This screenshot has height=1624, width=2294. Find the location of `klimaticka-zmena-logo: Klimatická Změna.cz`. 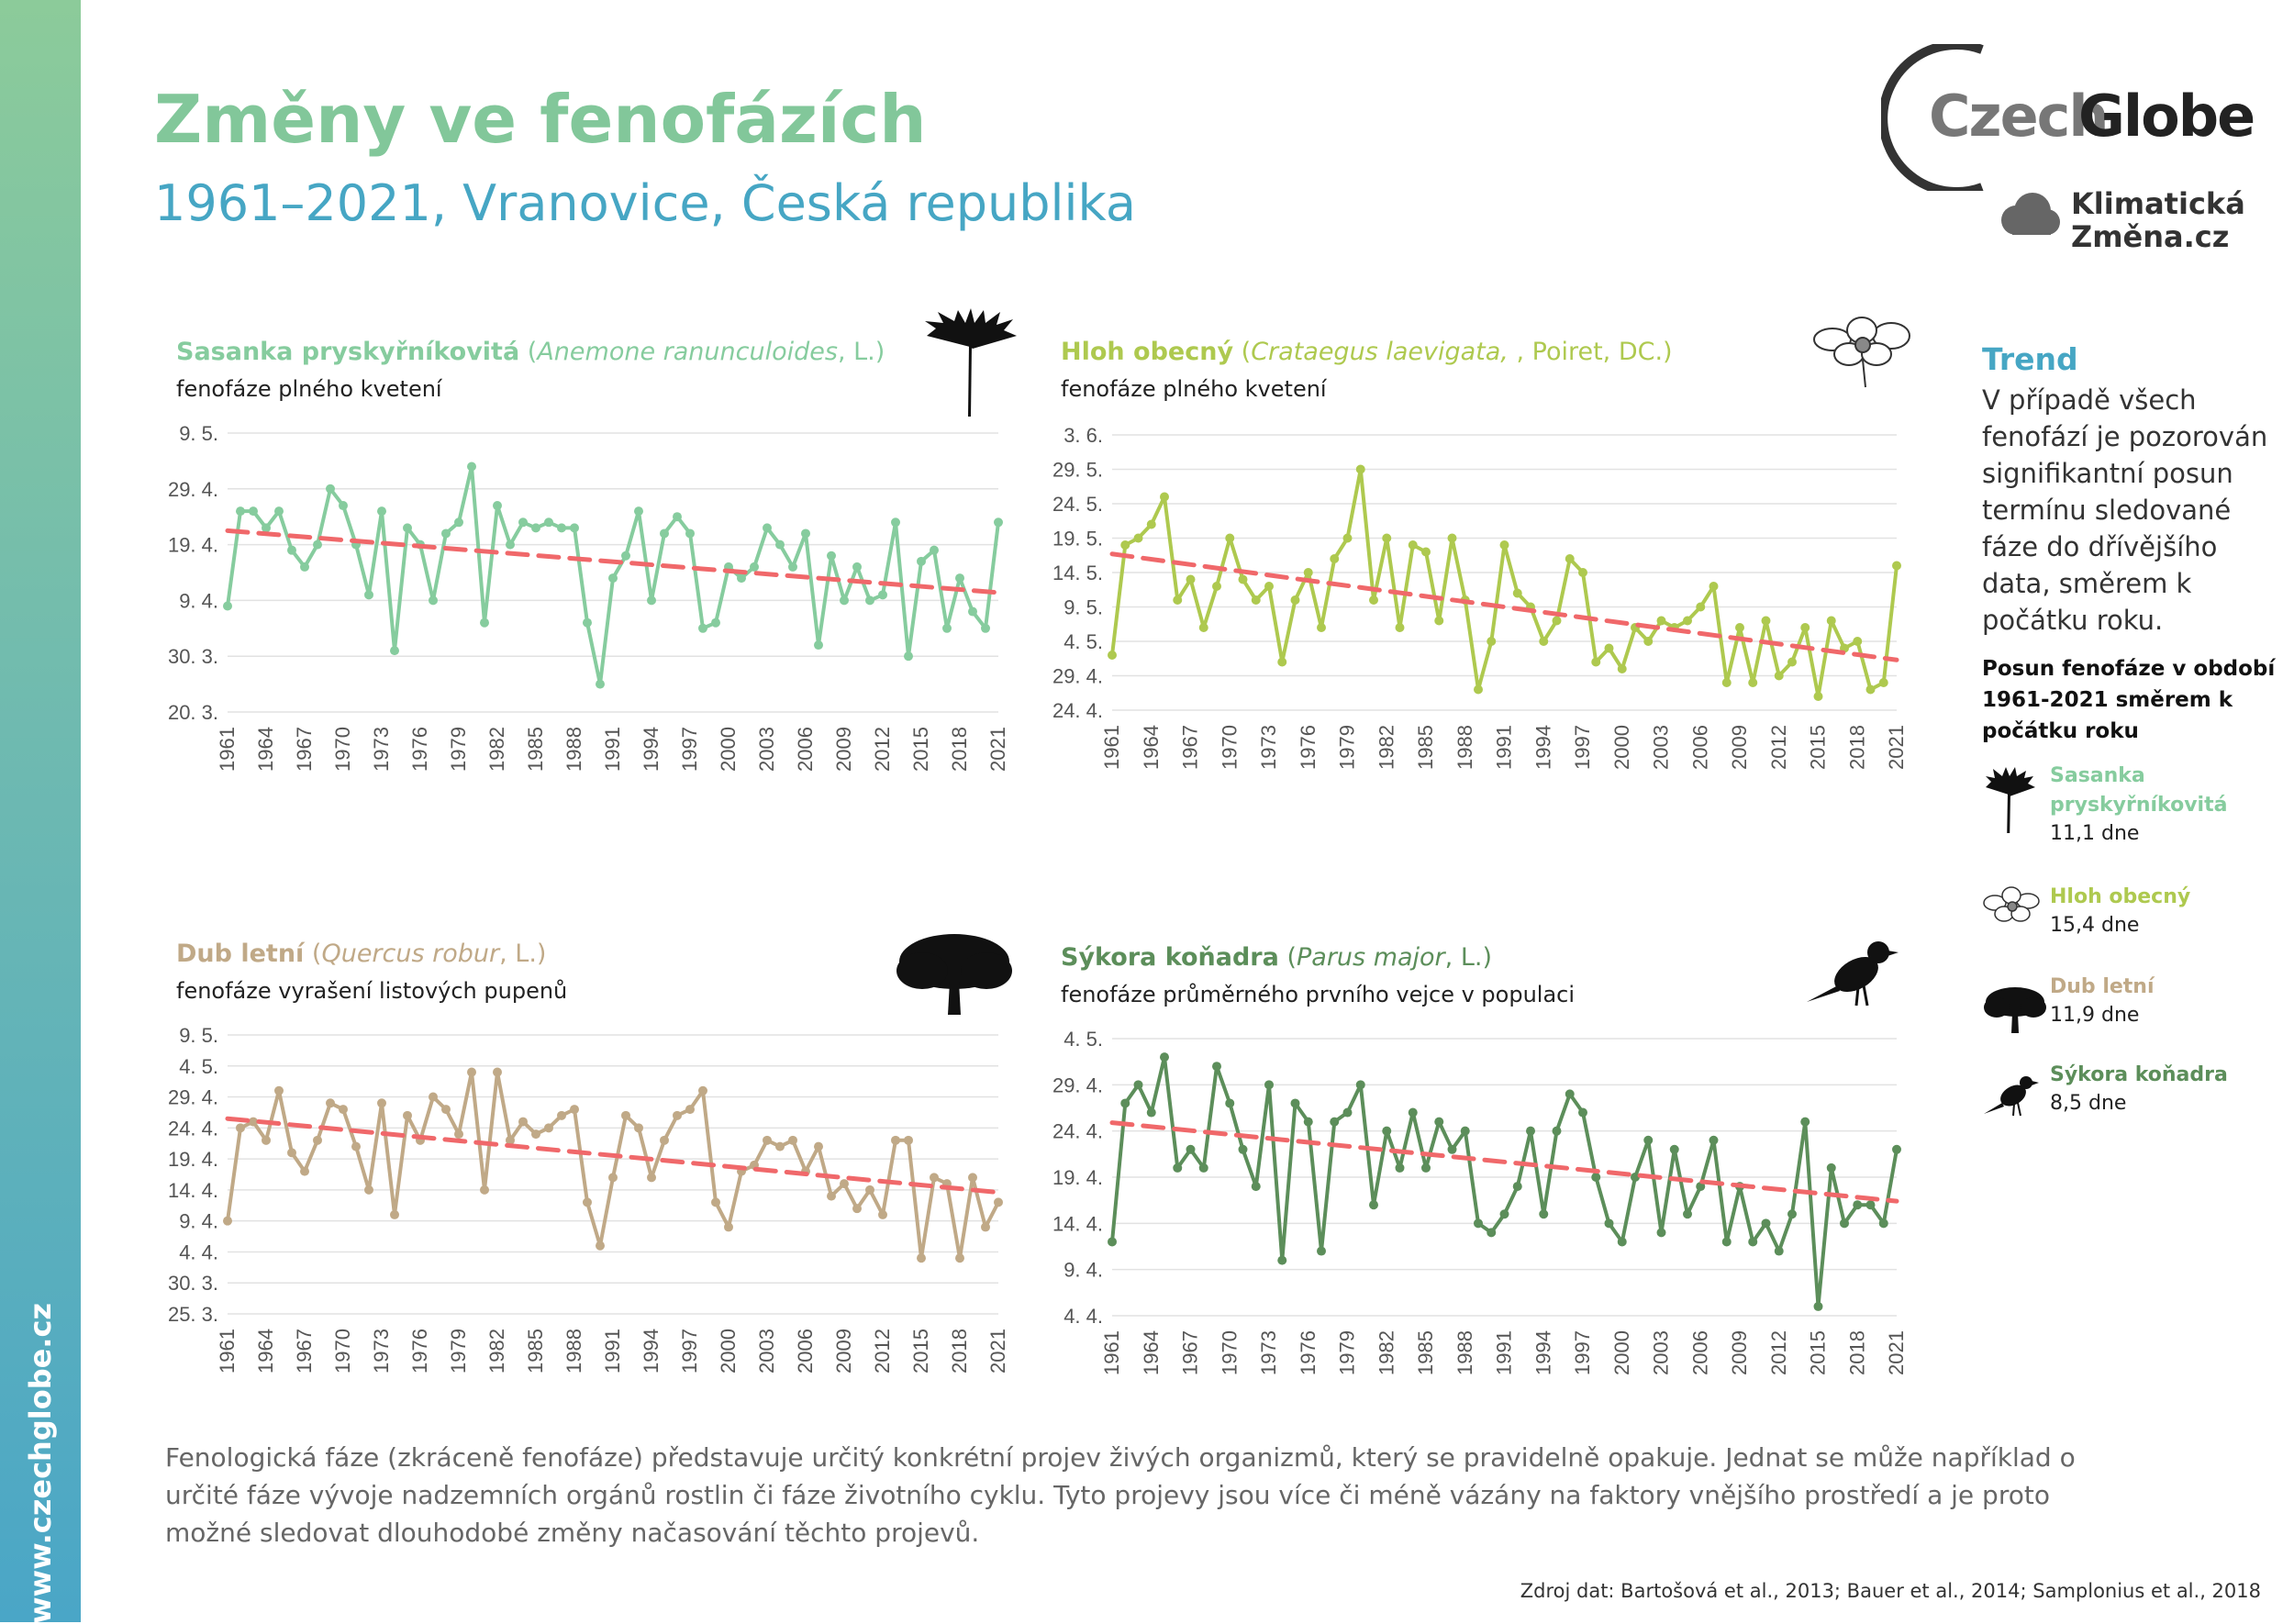

klimaticka-zmena-logo: Klimatická Změna.cz is located at coordinates (2142, 220).